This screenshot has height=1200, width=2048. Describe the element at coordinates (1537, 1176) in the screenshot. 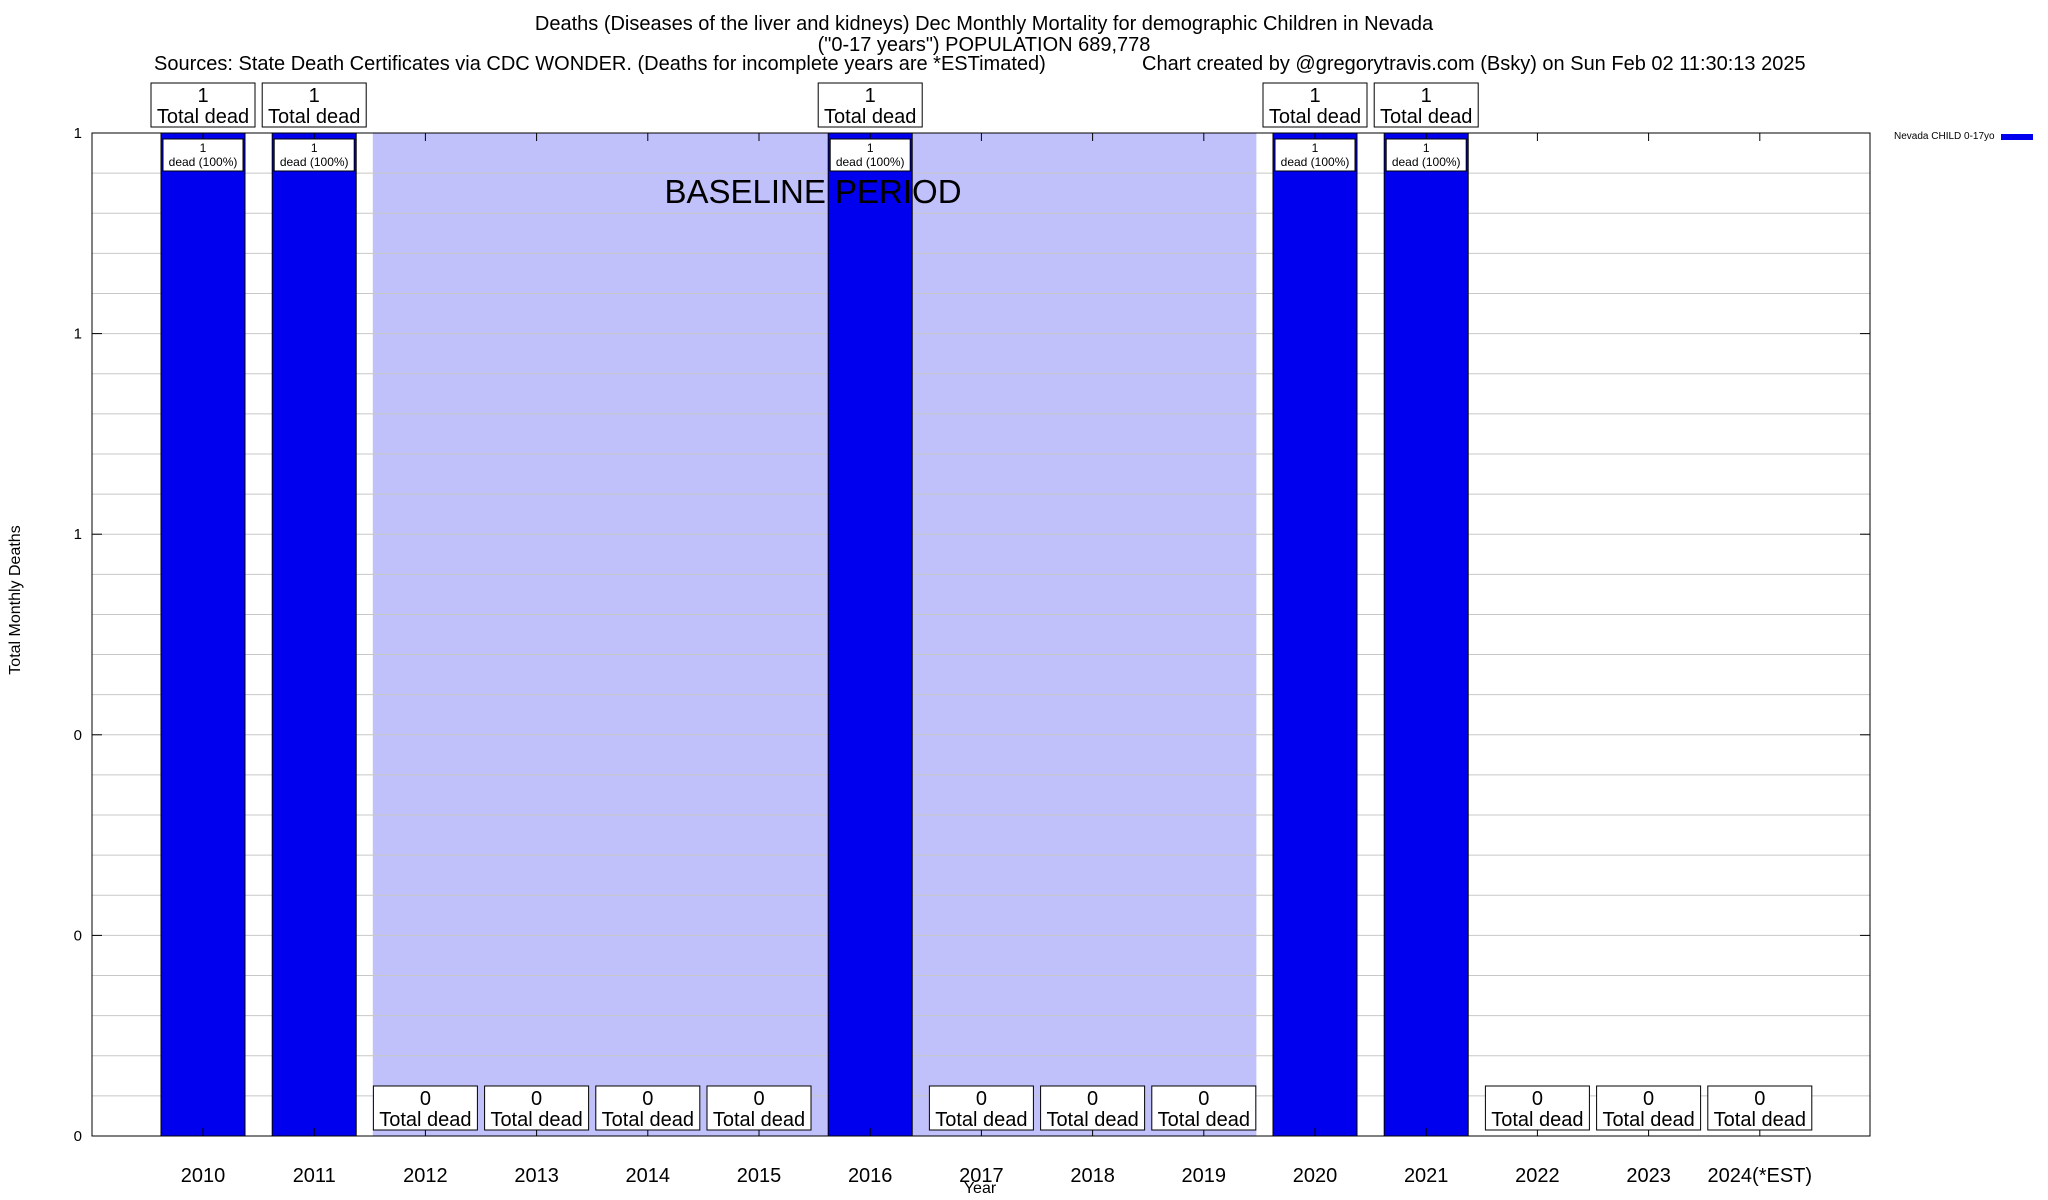

I see `x-tick-label: 2022` at that location.